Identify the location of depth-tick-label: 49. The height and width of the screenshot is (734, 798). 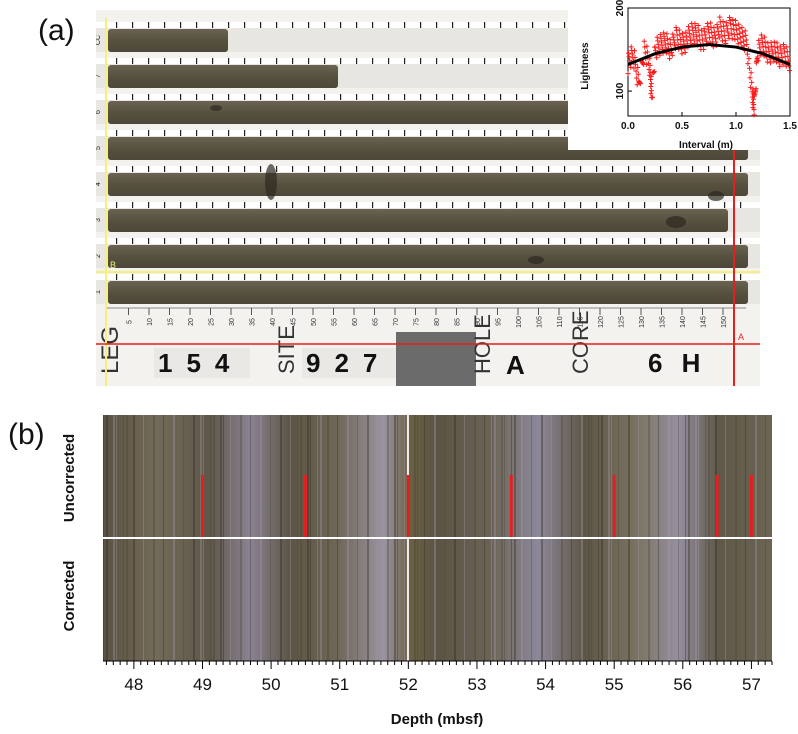
(202, 684).